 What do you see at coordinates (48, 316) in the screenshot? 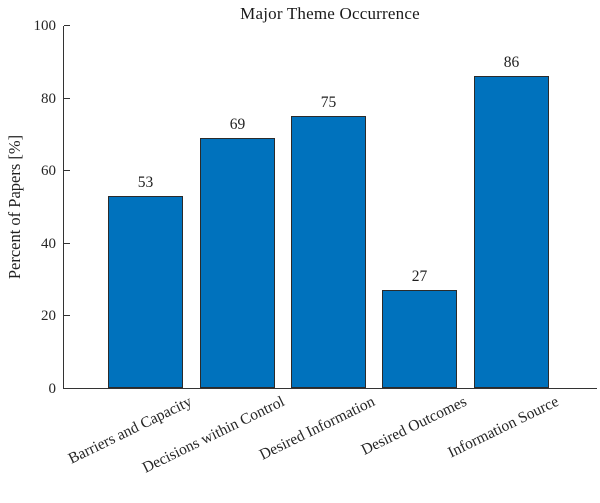
I see `y-tick-label: 20` at bounding box center [48, 316].